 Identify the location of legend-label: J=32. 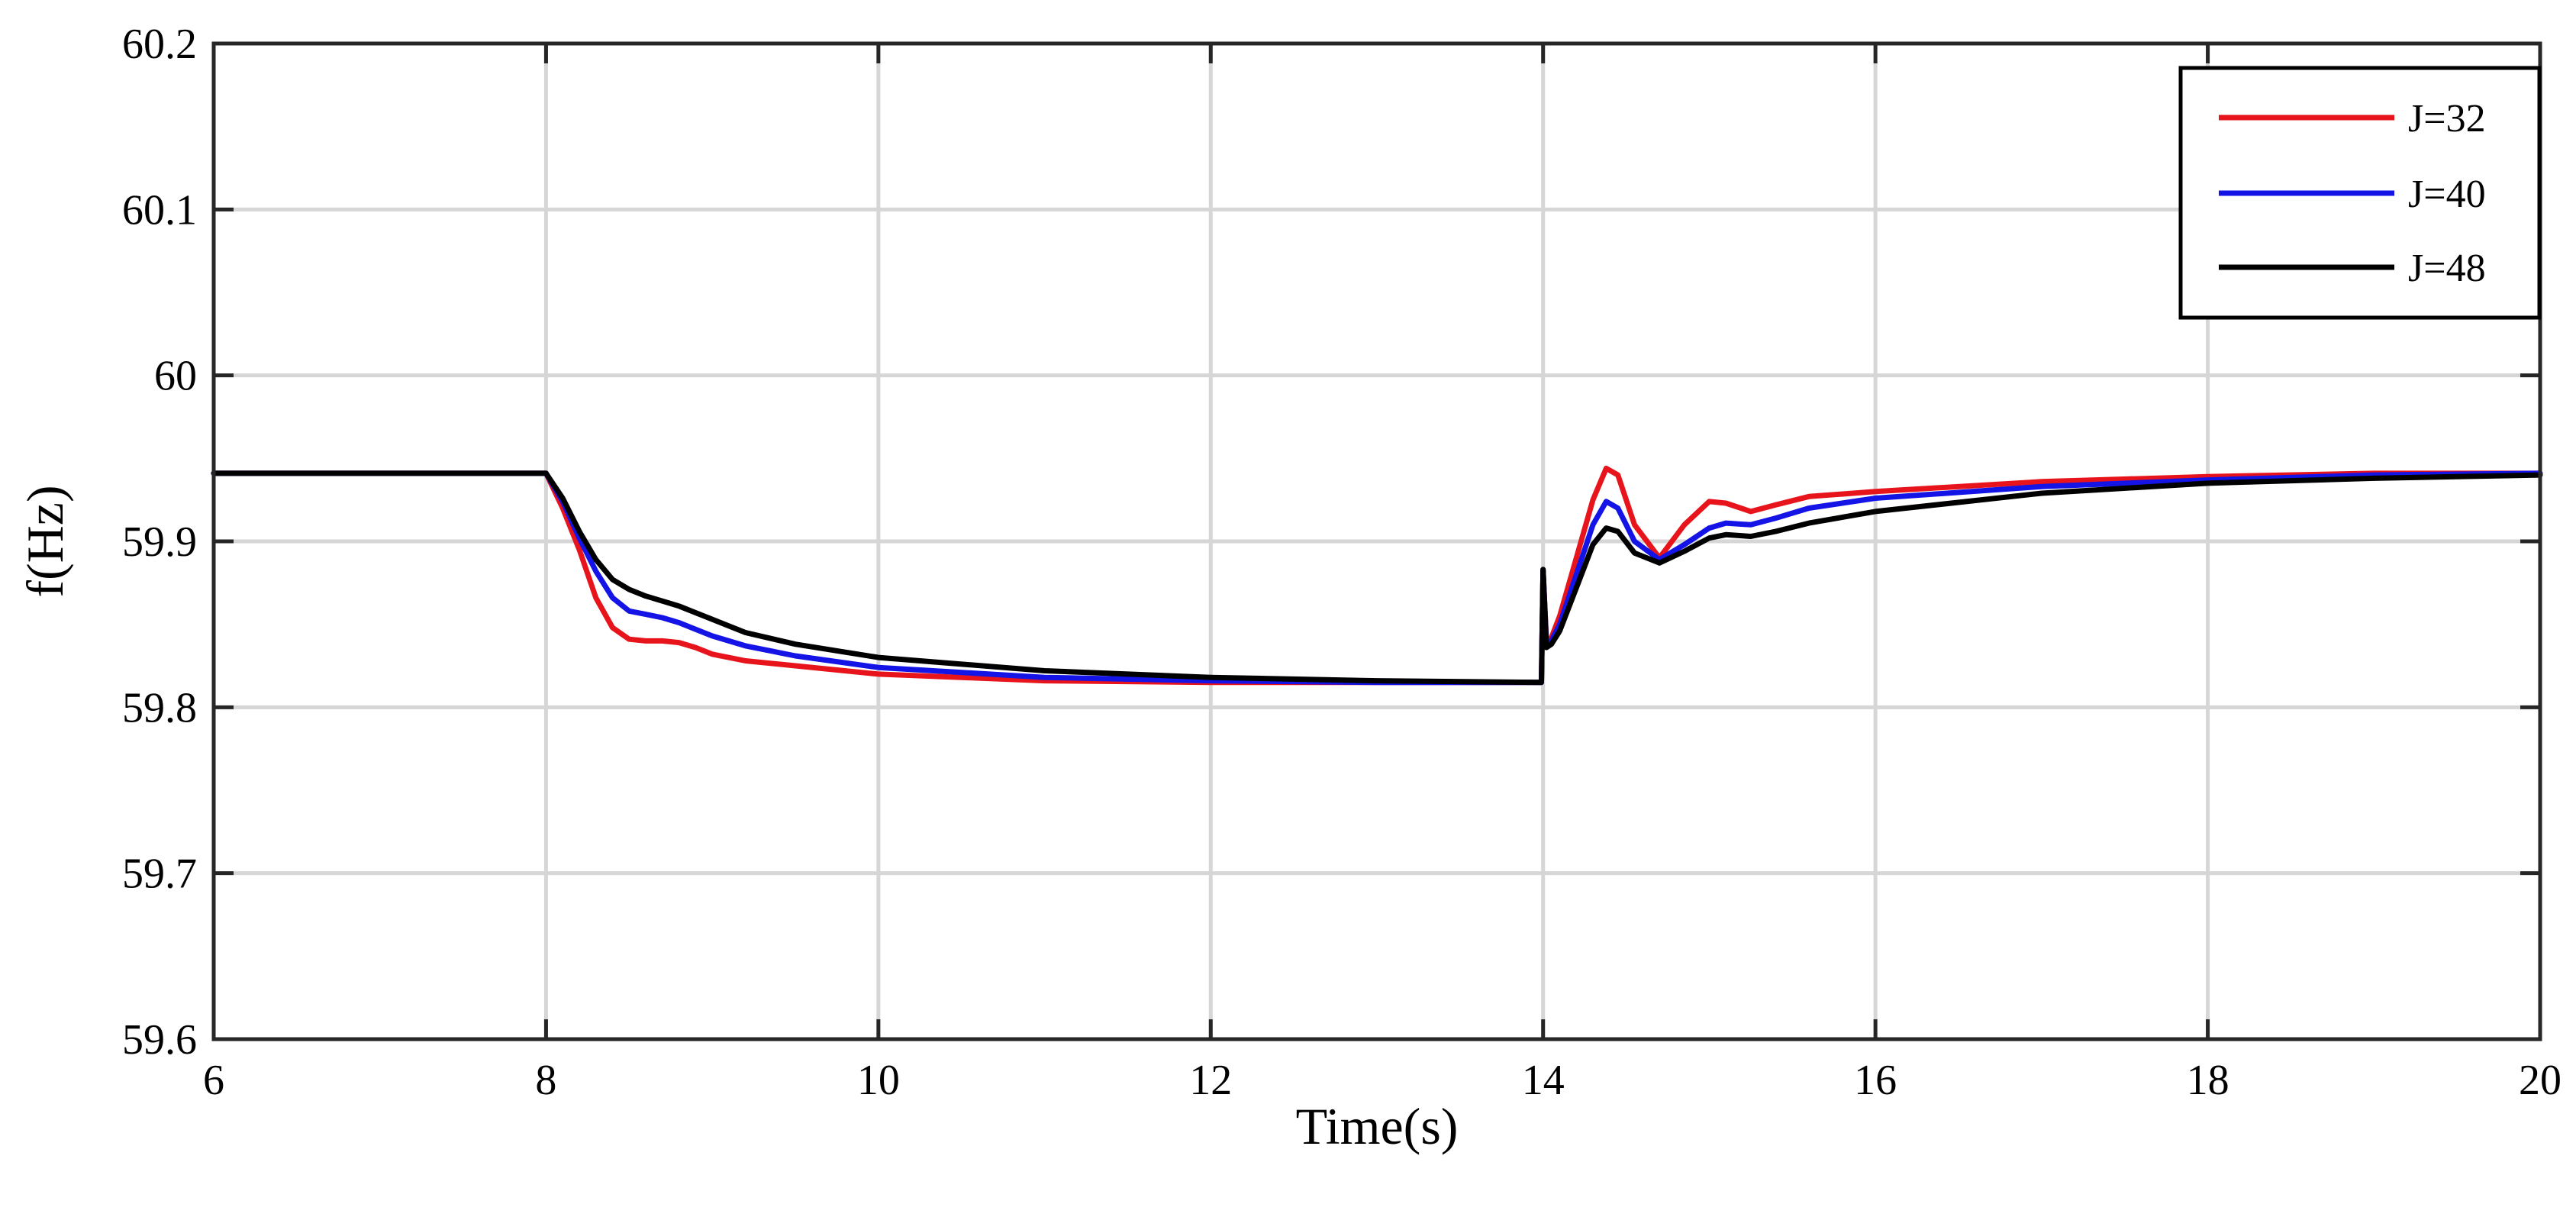
(2447, 118).